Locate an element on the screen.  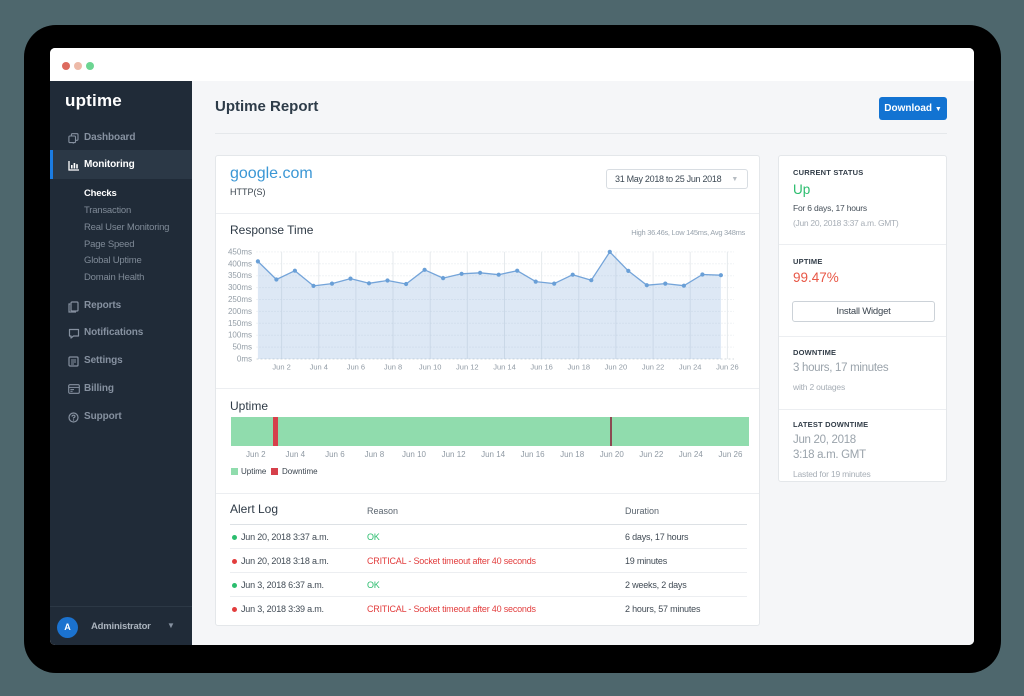
svg-text: Jun 10 is located at coordinates (430, 367).